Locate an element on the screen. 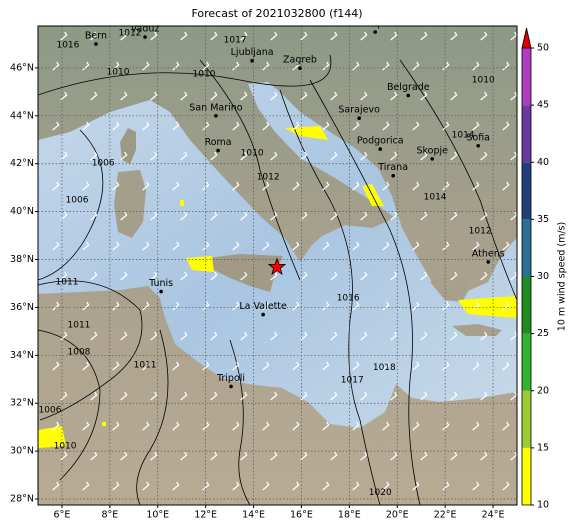 This screenshot has width=576, height=529. x-tick-label: 8°E is located at coordinates (109, 515).